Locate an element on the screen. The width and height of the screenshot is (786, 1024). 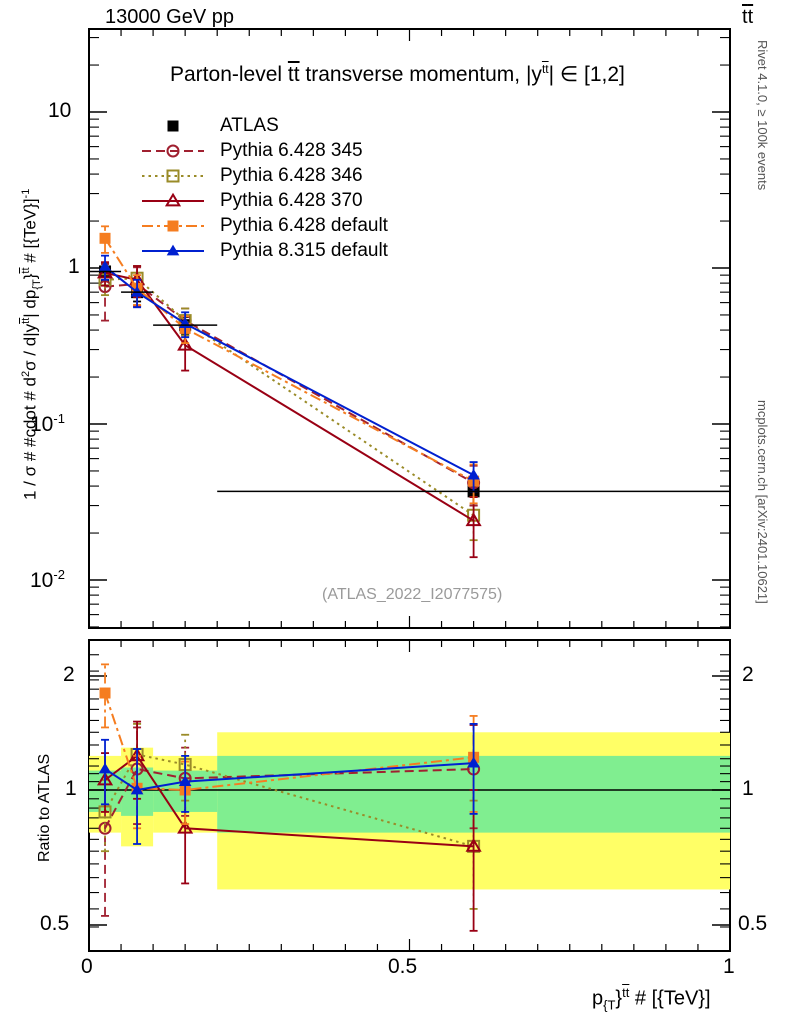
legend-item-0: ATLAS is located at coordinates (264, 125).